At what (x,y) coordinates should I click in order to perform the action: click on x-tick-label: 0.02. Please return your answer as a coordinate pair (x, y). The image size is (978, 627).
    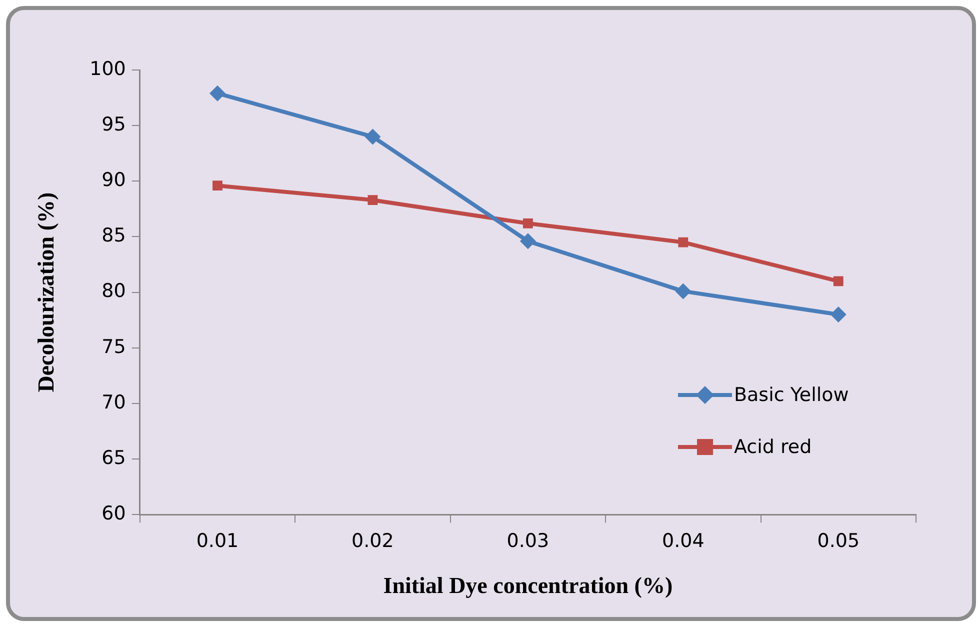
    Looking at the image, I should click on (373, 541).